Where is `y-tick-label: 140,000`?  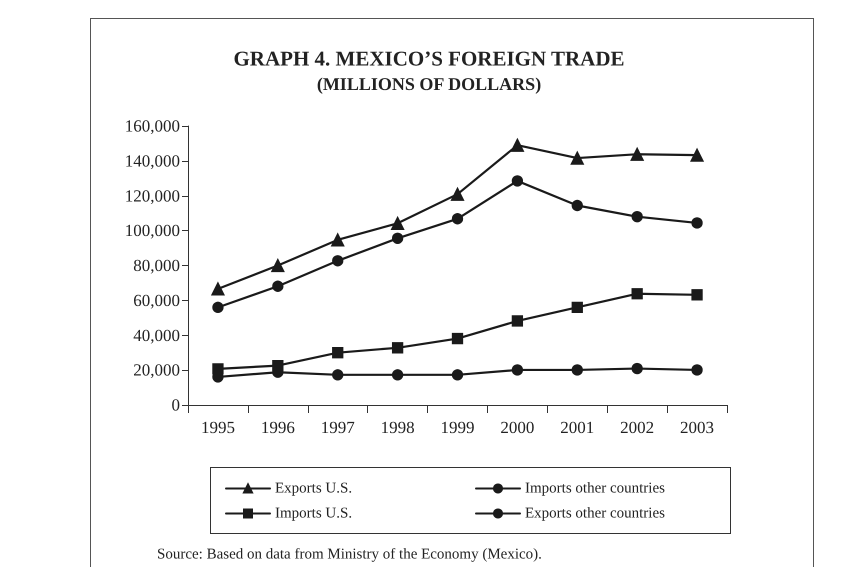 y-tick-label: 140,000 is located at coordinates (152, 160).